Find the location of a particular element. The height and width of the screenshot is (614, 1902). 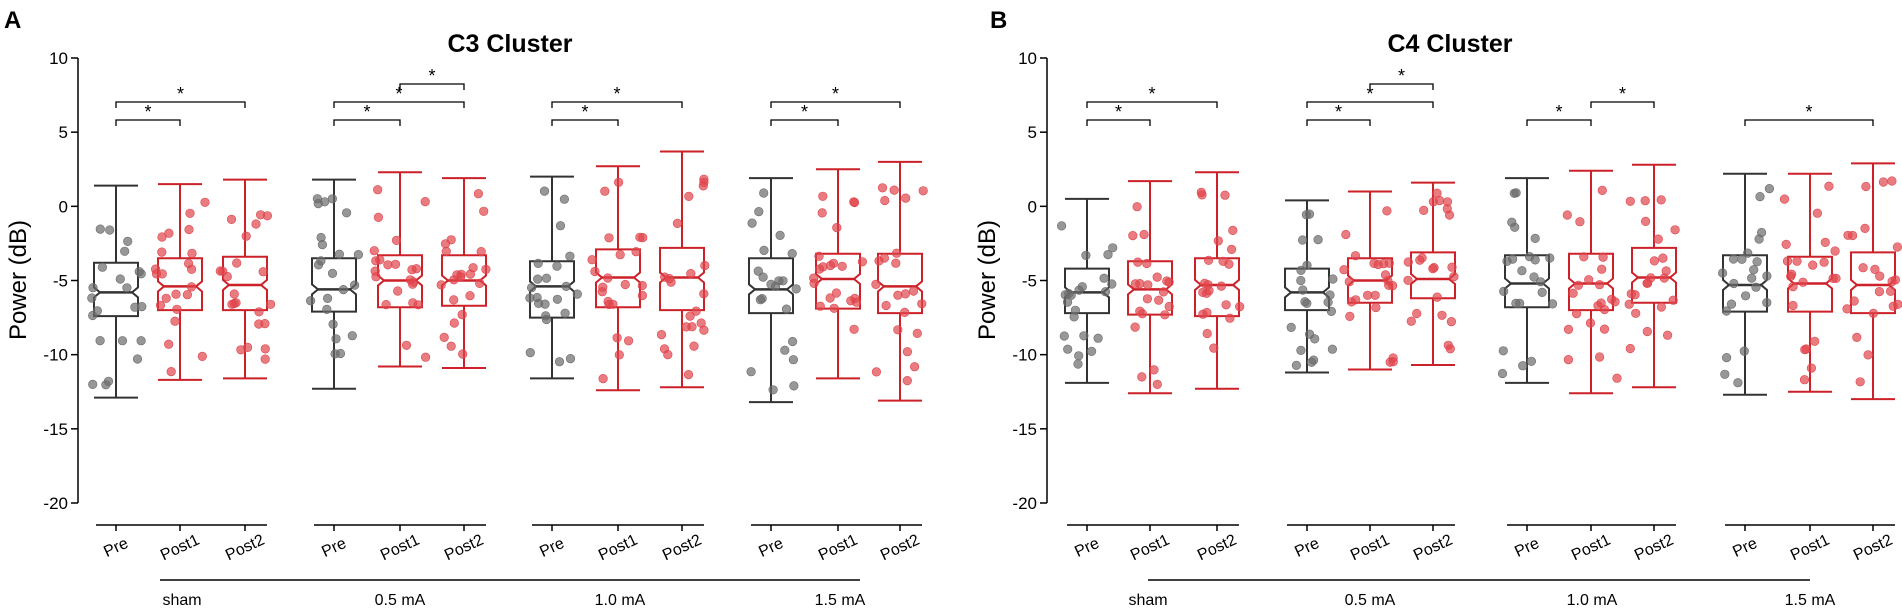

box-body is located at coordinates (1810, 284).